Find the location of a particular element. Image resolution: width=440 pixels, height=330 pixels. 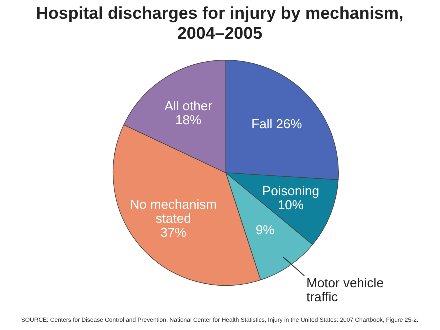

slice-label: No mechanism stated is located at coordinates (173, 211).